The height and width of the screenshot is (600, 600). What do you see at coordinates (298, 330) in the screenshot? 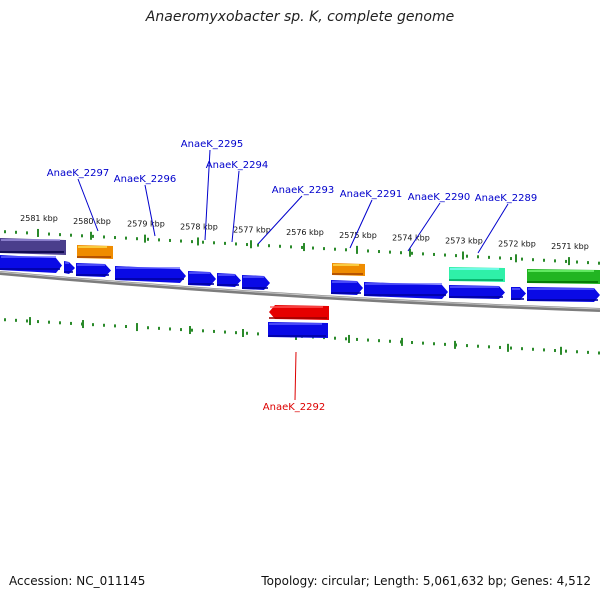
I see `gene-reverse-2292-cds` at bounding box center [298, 330].